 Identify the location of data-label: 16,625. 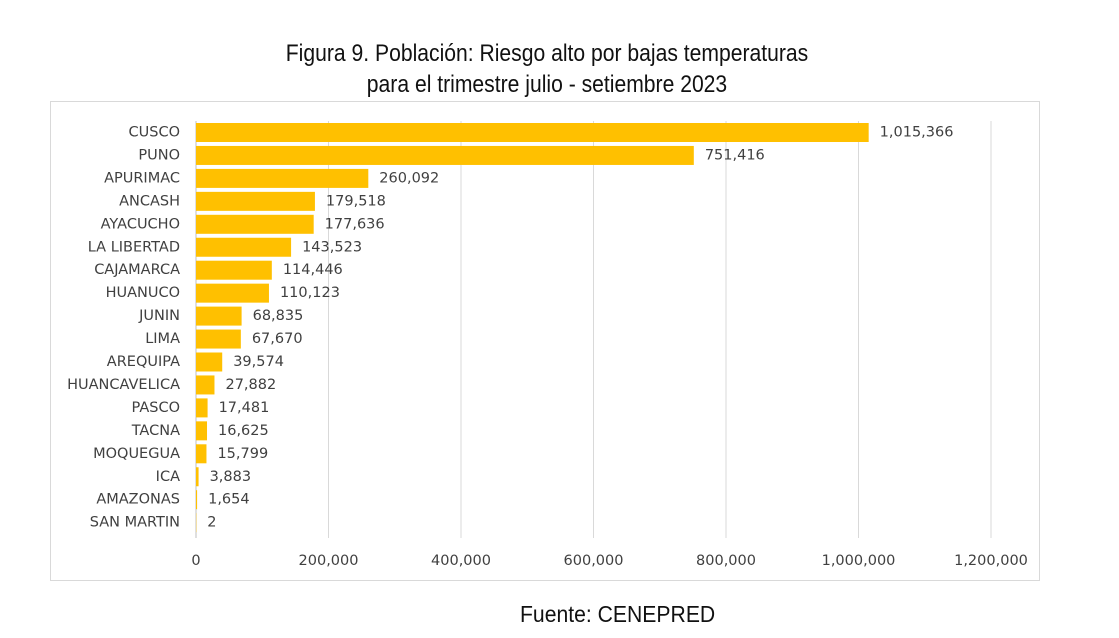
(243, 431).